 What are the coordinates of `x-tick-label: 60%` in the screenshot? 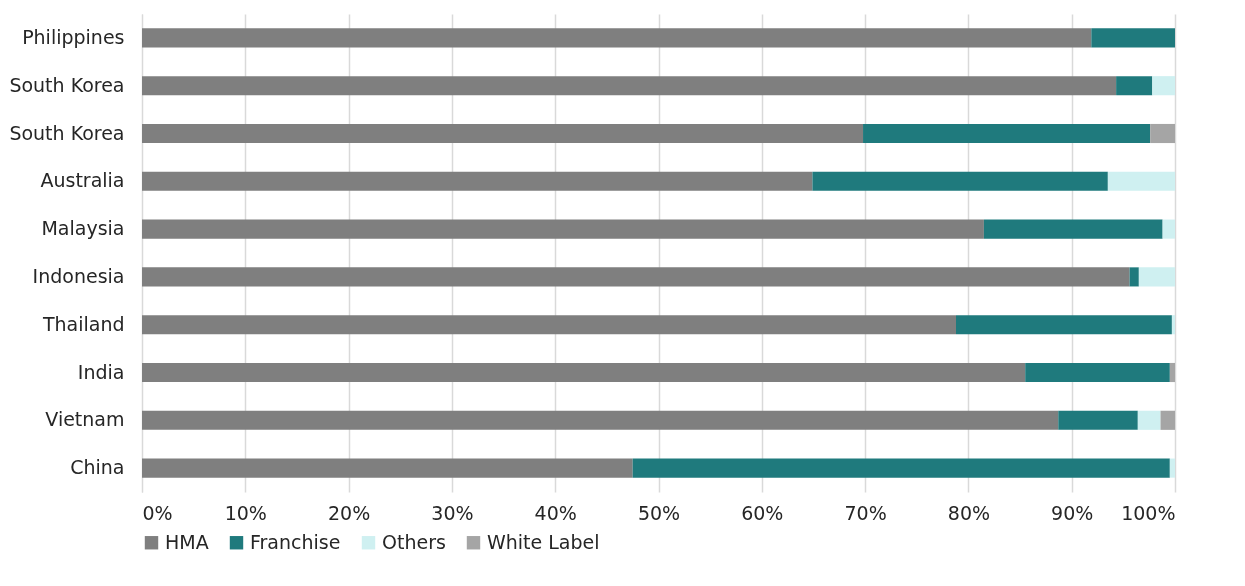 It's located at (762, 512).